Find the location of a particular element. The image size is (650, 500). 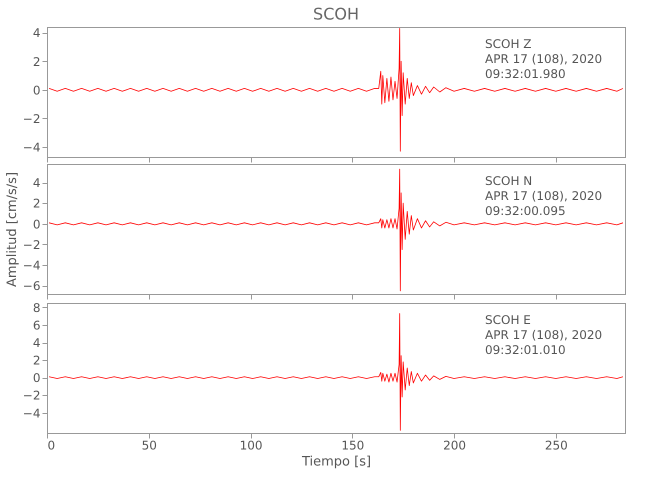

x-tick-label: 250 is located at coordinates (556, 445).